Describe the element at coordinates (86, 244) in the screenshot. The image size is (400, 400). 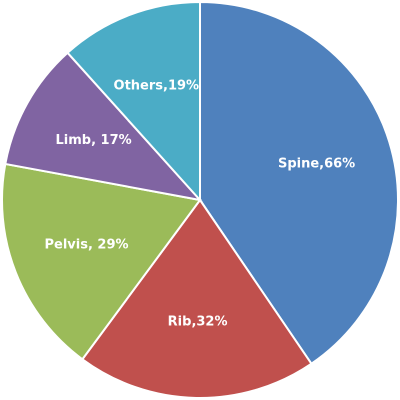
I see `slice-label-pelvis: Pelvis, 29%` at that location.